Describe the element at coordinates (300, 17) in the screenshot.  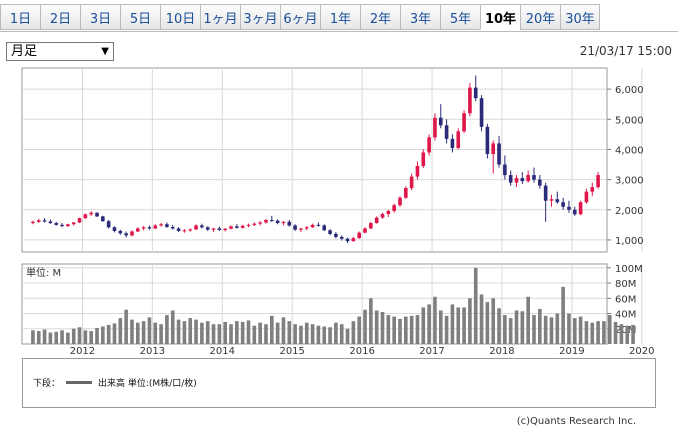
I see `tab-7: 6ヶ月` at that location.